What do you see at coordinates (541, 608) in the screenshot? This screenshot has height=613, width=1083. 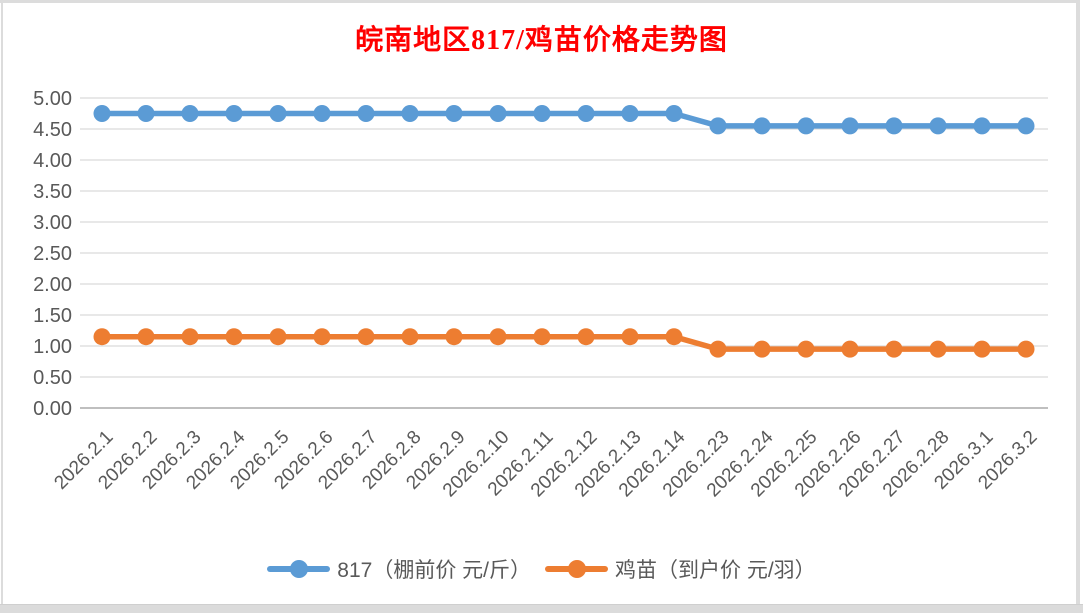 I see `chart-frame-bottom` at bounding box center [541, 608].